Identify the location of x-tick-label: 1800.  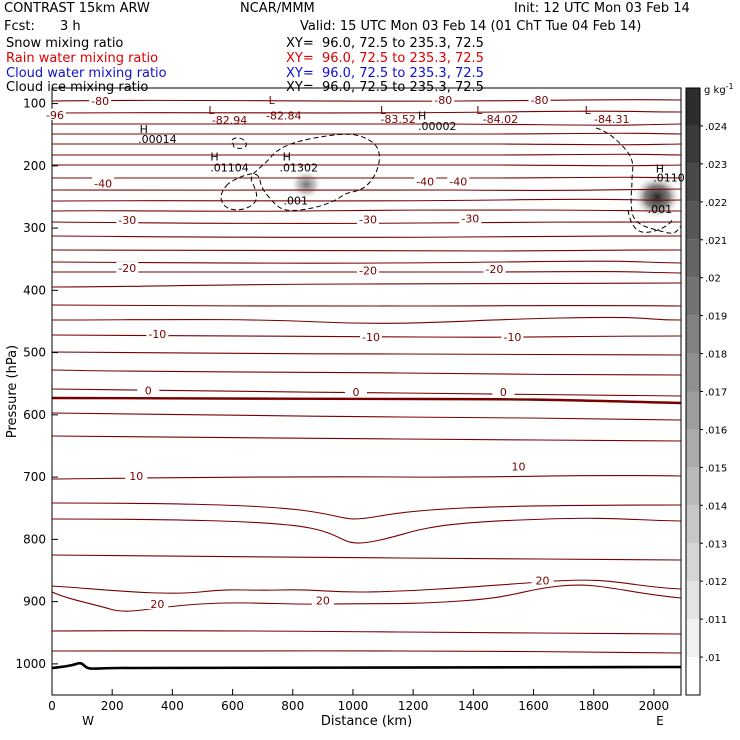
(593, 706).